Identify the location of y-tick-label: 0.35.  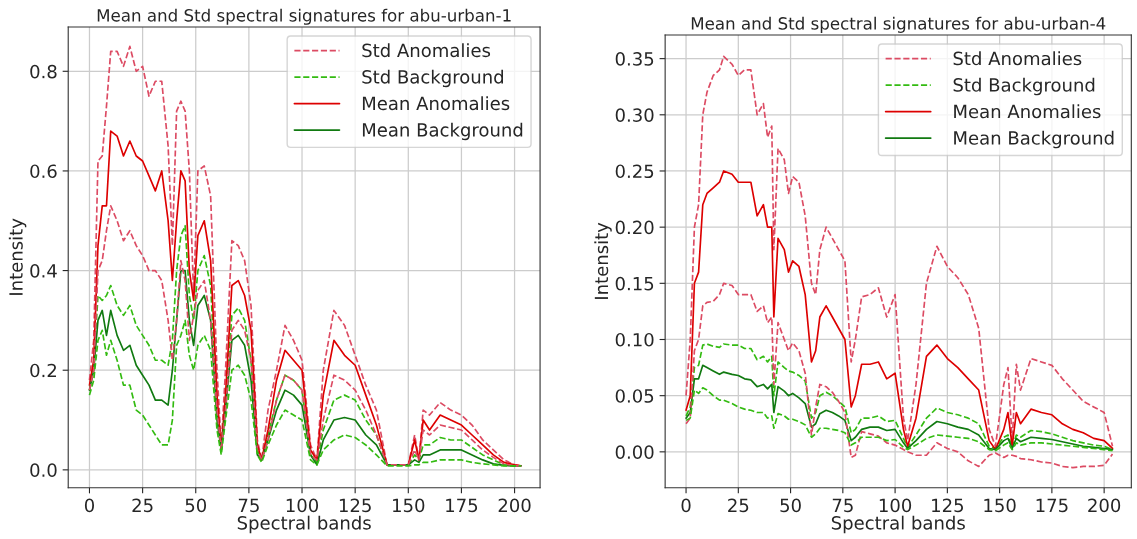
(634, 59).